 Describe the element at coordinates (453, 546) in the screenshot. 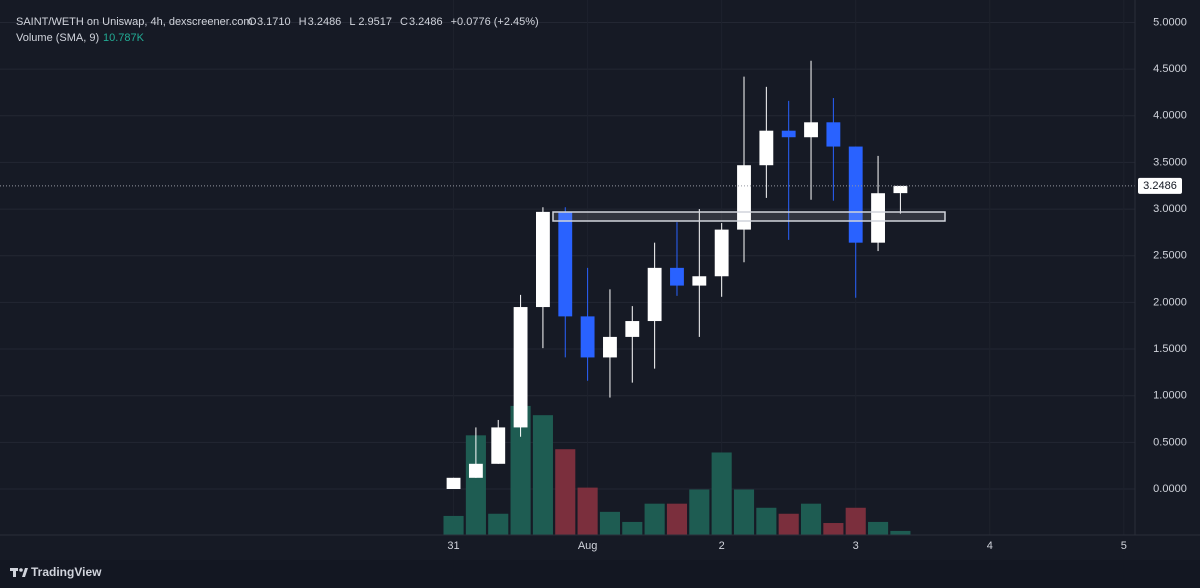

I see `x-tick-label: 31` at that location.